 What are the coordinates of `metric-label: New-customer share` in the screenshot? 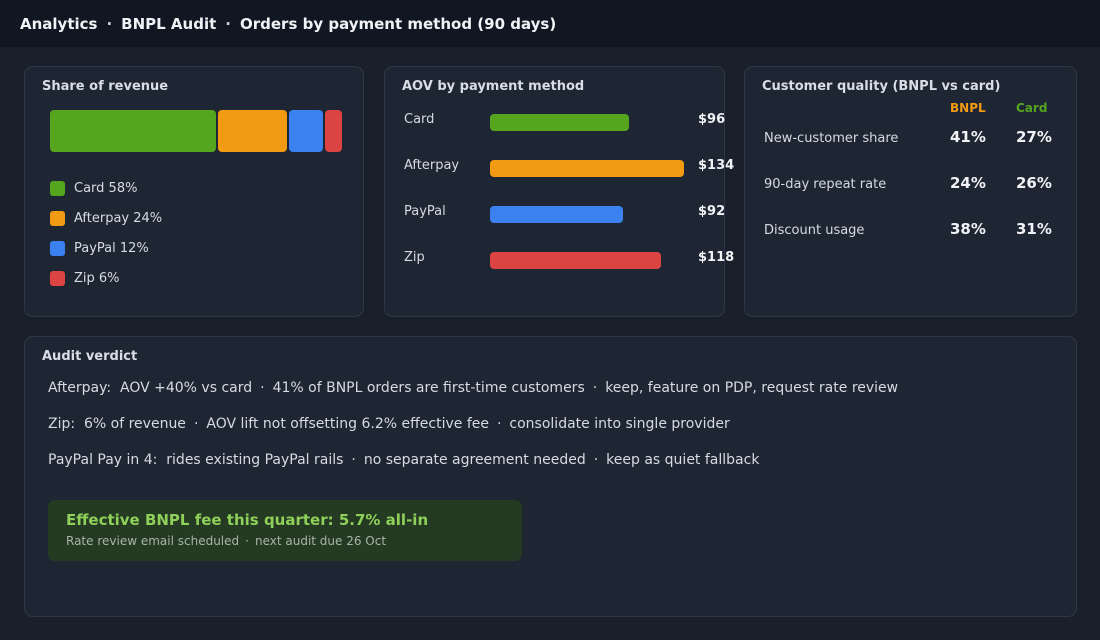 It's located at (831, 138).